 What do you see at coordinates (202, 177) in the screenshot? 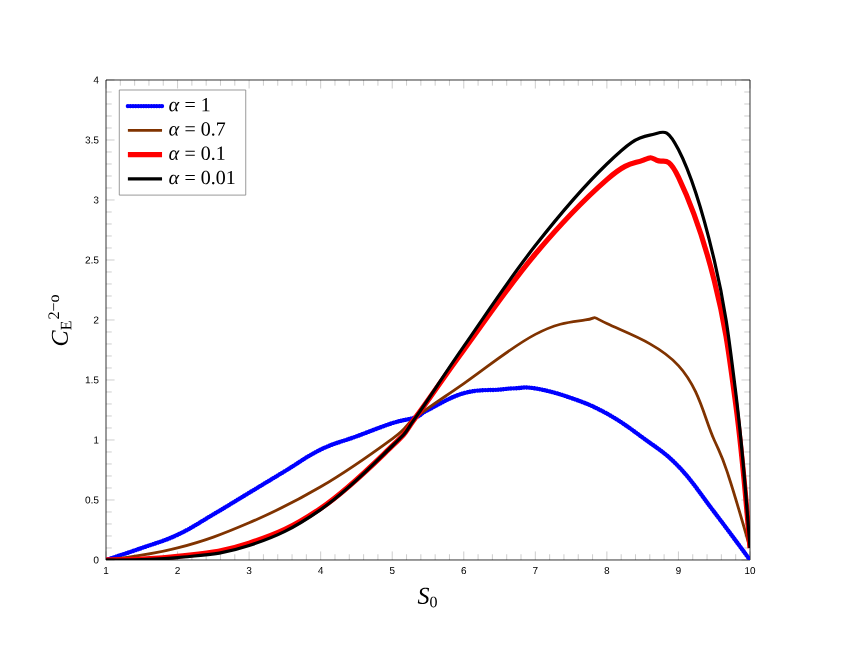
I see `legend-label: α = 0.01` at bounding box center [202, 177].